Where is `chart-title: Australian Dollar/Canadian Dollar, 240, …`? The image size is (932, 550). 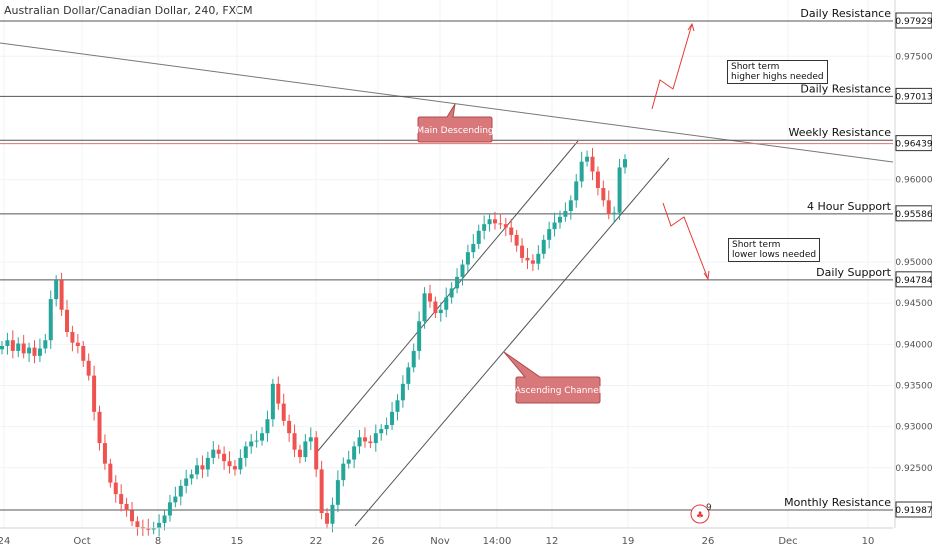 chart-title: Australian Dollar/Canadian Dollar, 240, … is located at coordinates (128, 10).